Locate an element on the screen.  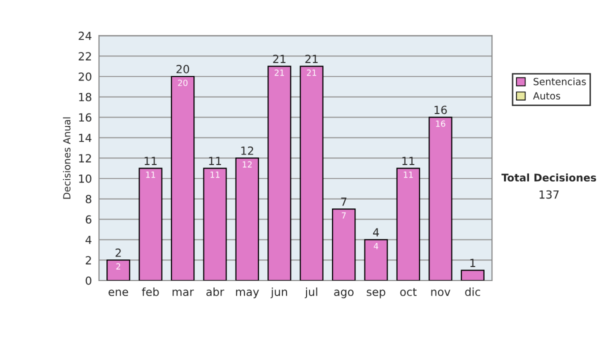
y-axis-title: Decisiones Anual is located at coordinates (66, 158).